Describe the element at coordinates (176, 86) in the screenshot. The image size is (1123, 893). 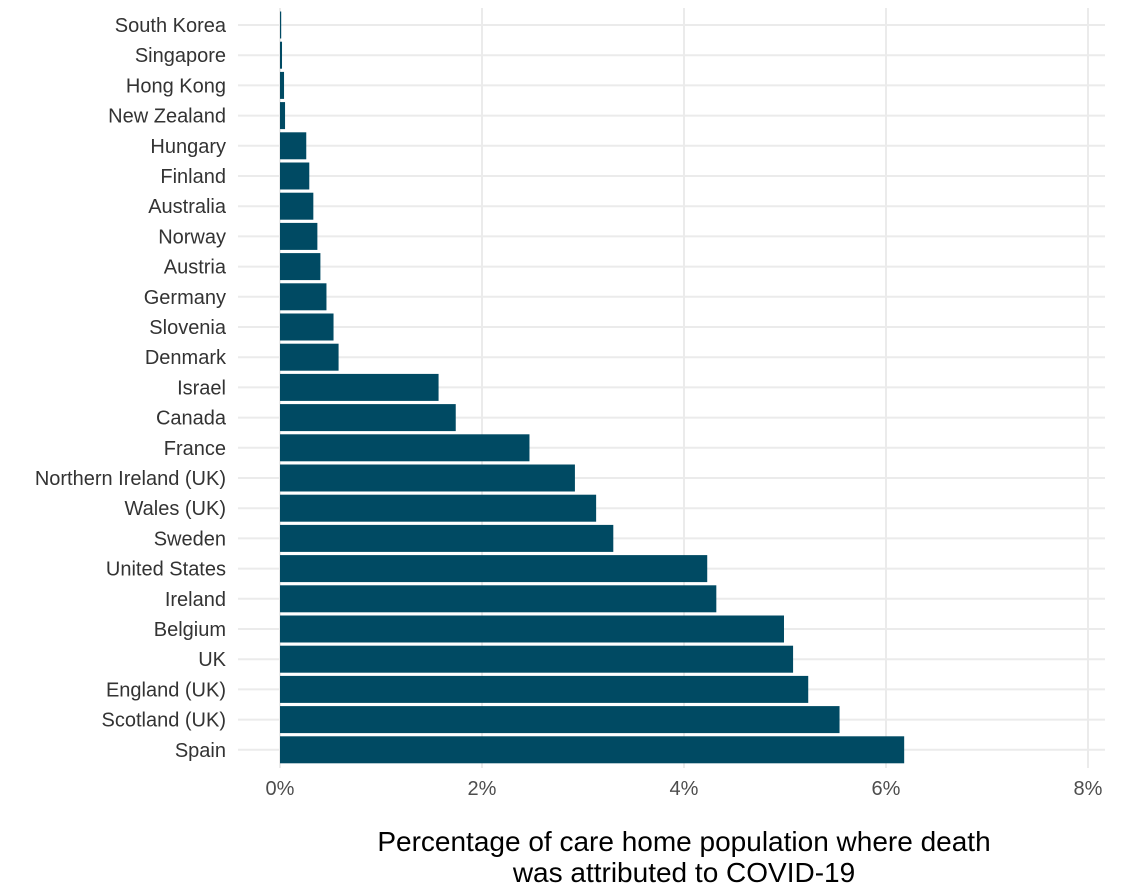
I see `category-label: Hong Kong` at that location.